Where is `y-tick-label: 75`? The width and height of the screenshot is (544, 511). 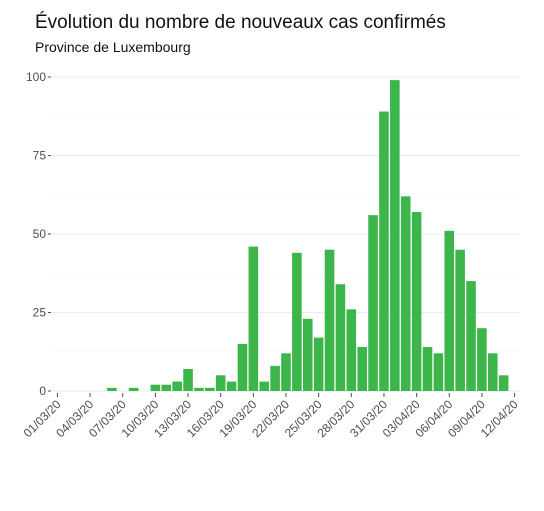 y-tick-label: 75 is located at coordinates (40, 156).